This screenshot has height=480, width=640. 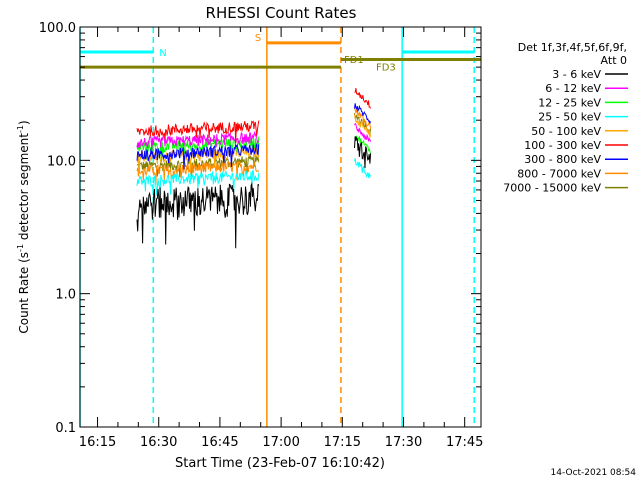 I want to click on legend-item-label: 100 - 300 keV, so click(x=562, y=145).